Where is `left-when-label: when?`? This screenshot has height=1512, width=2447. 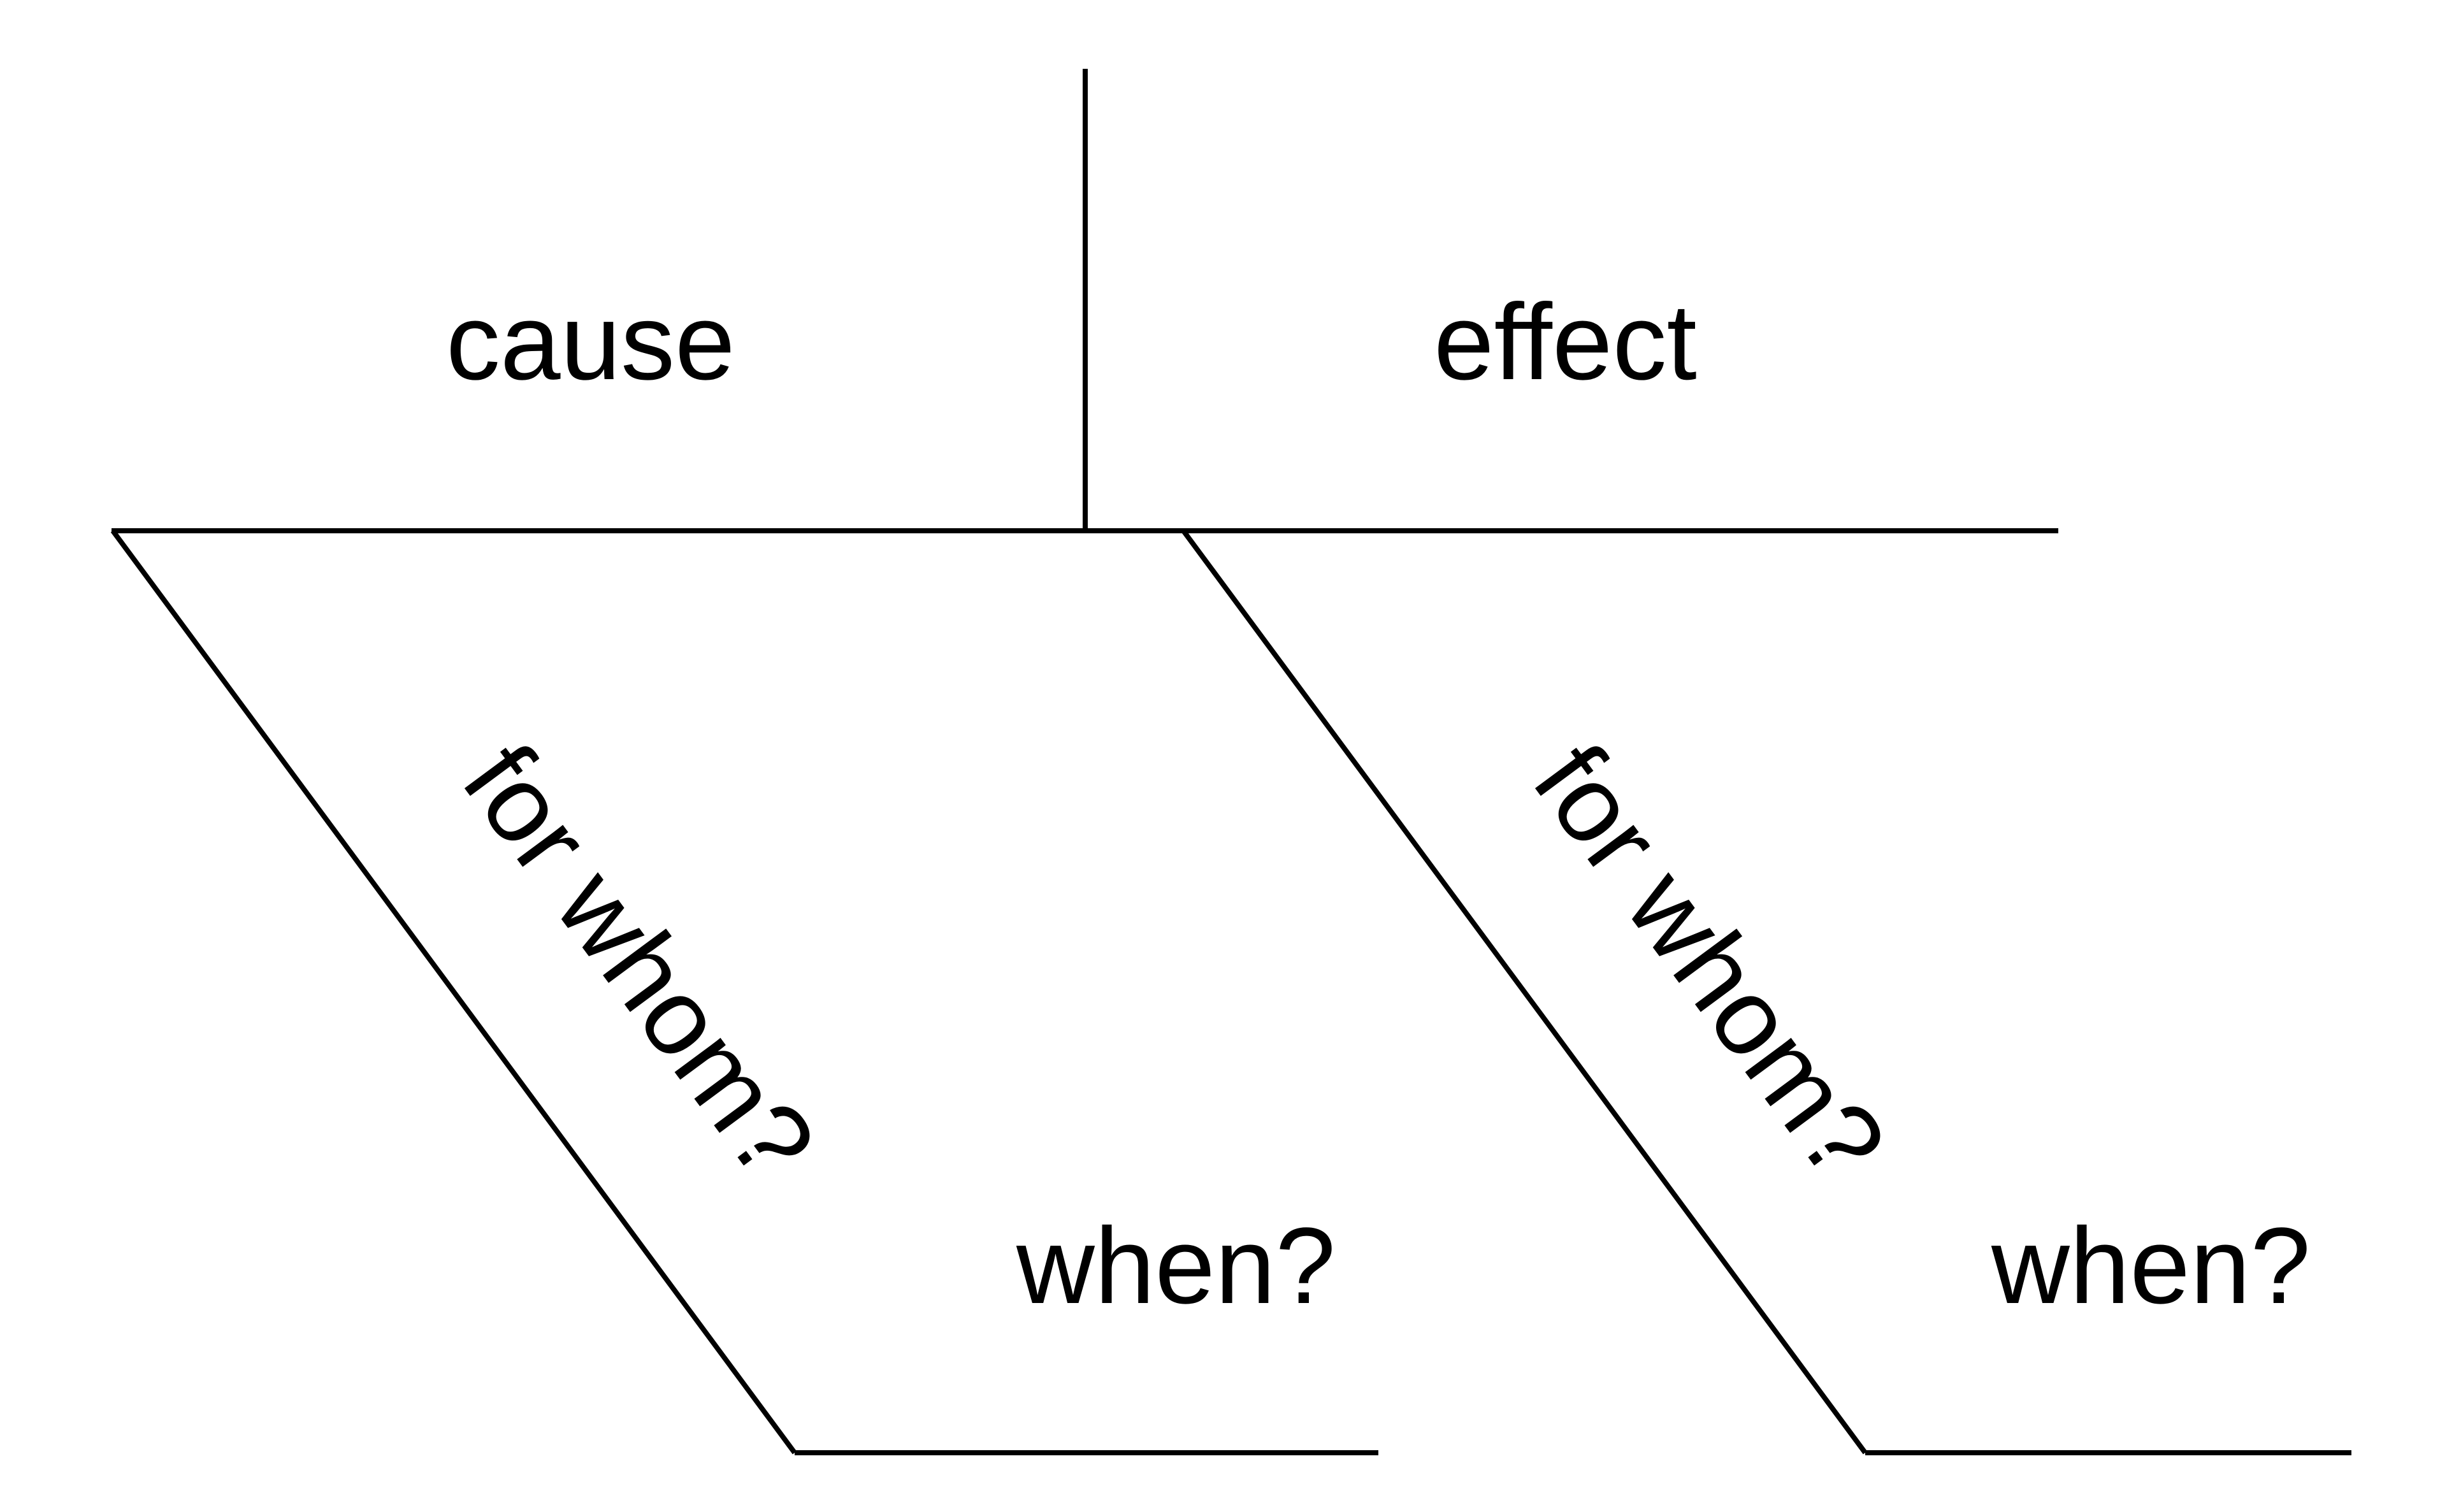
left-when-label: when? is located at coordinates (1176, 1266).